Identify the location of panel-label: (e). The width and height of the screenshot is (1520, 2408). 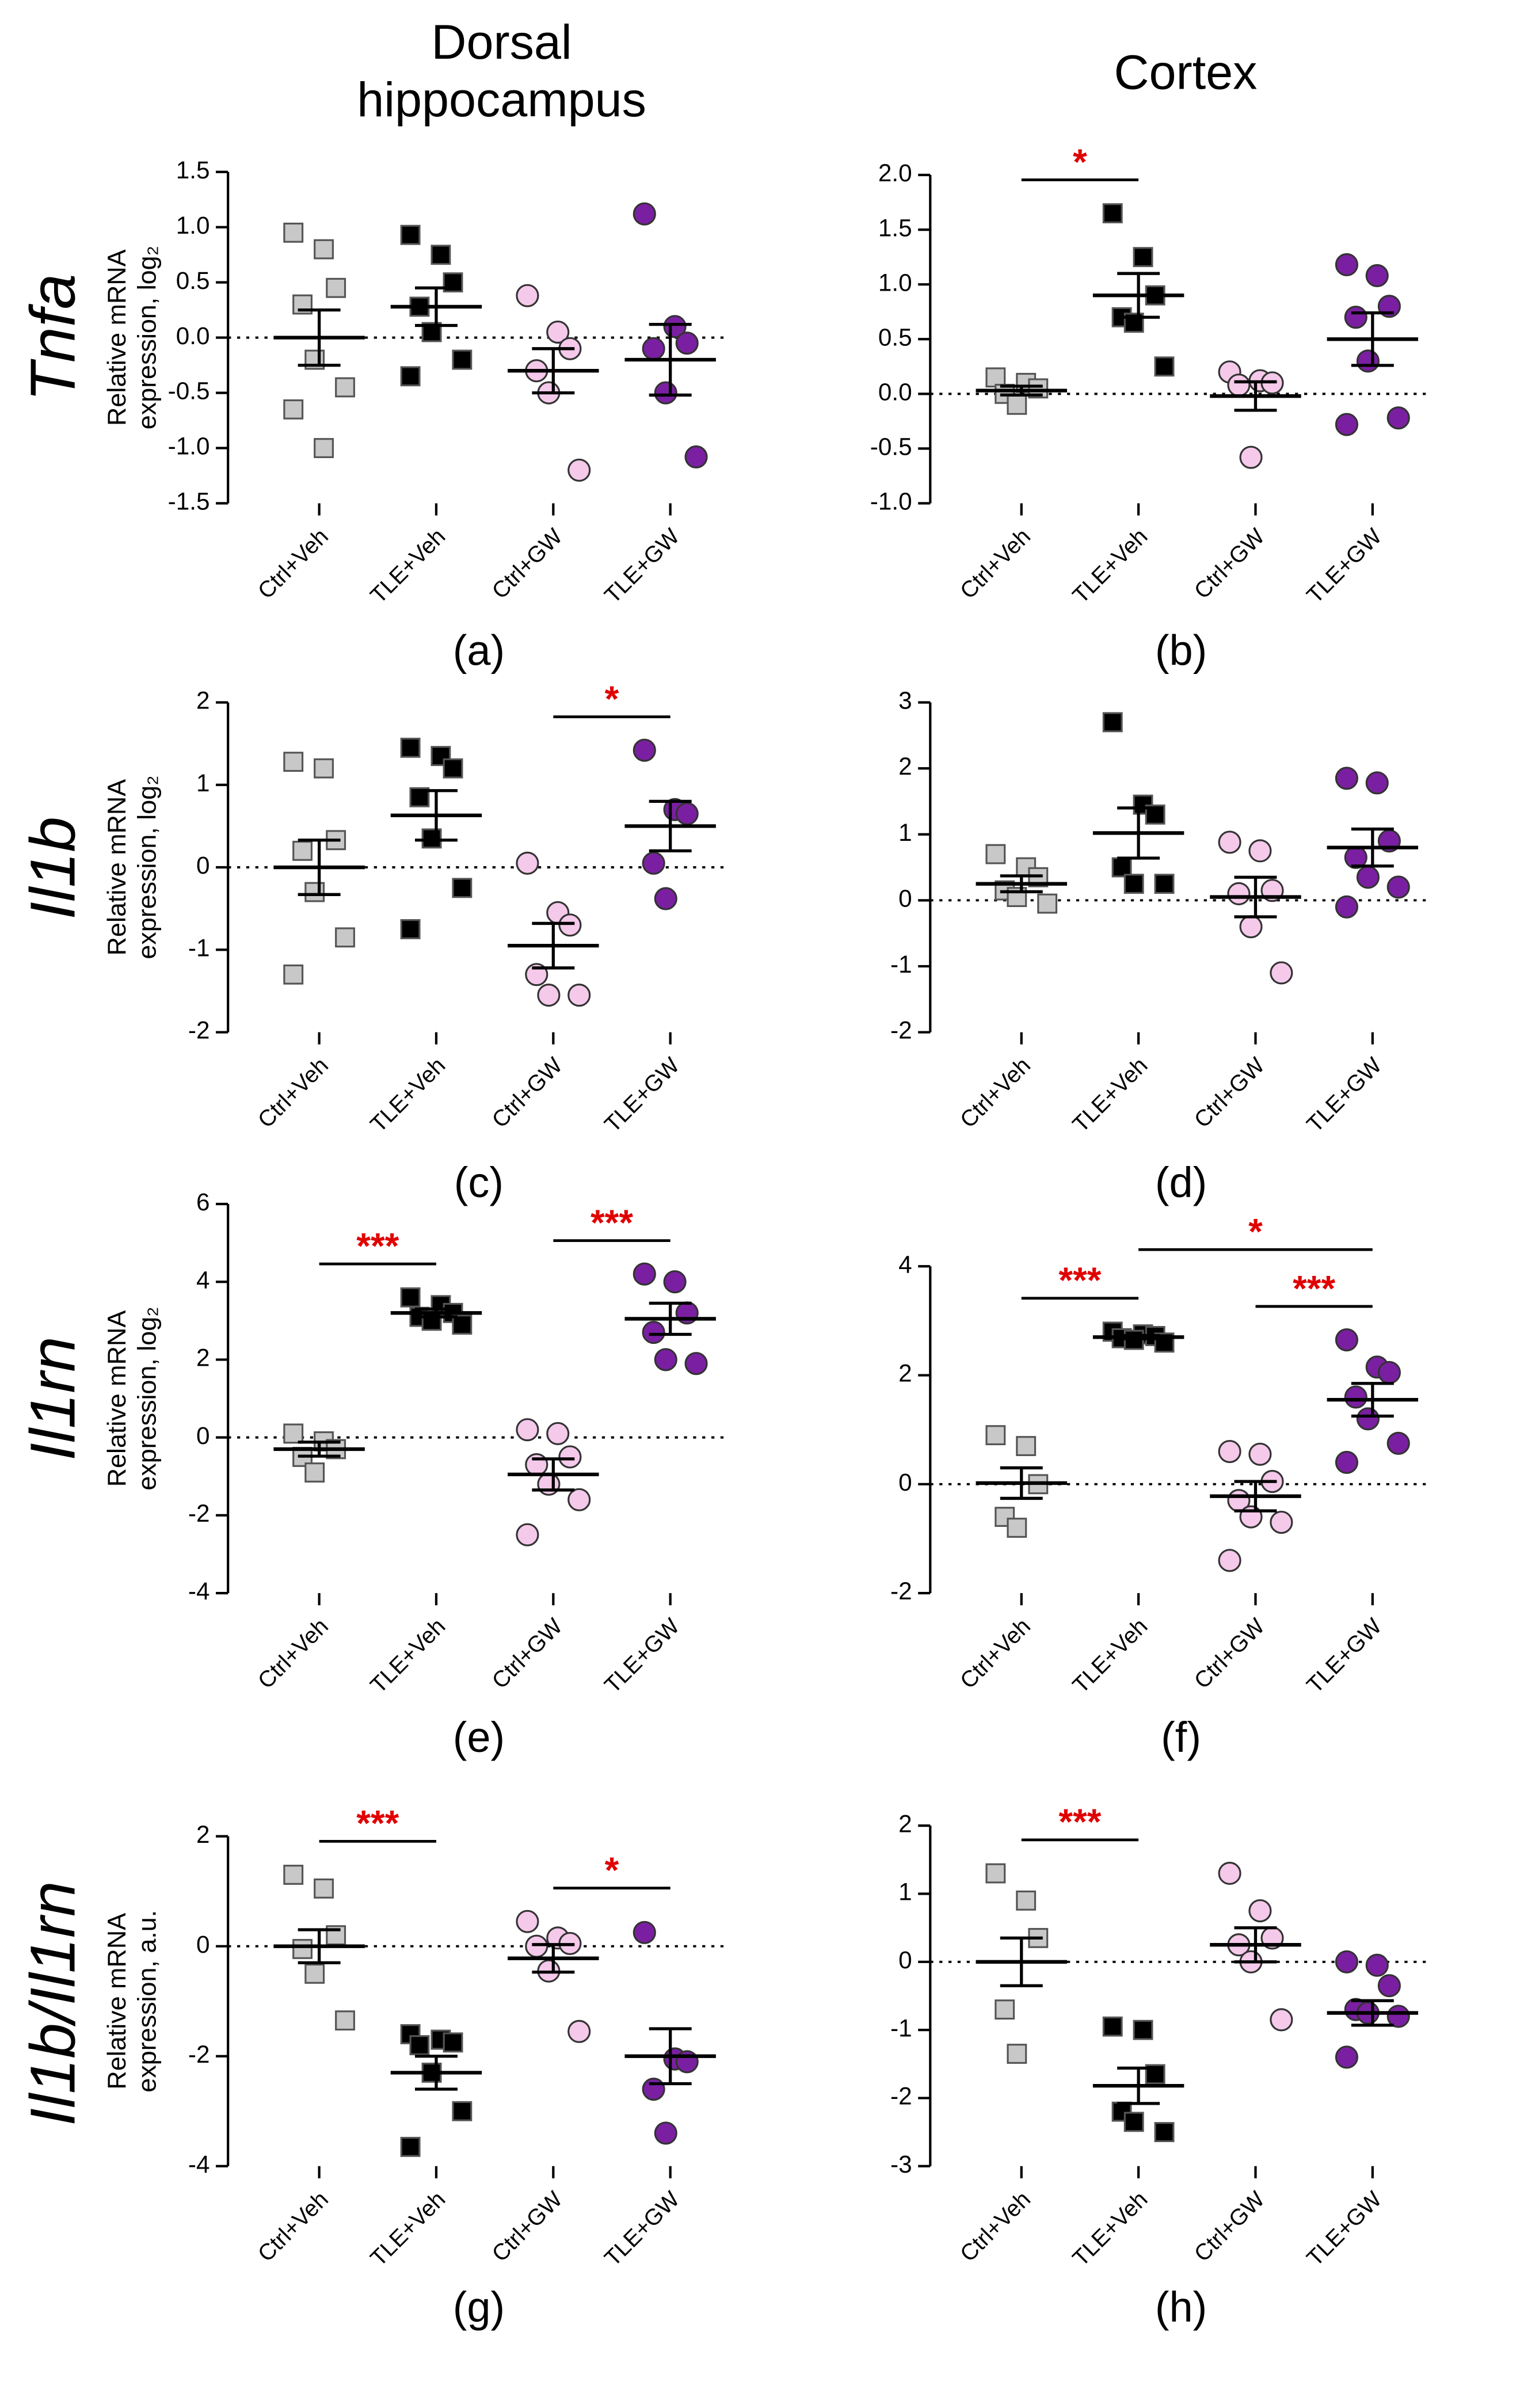
(479, 1737).